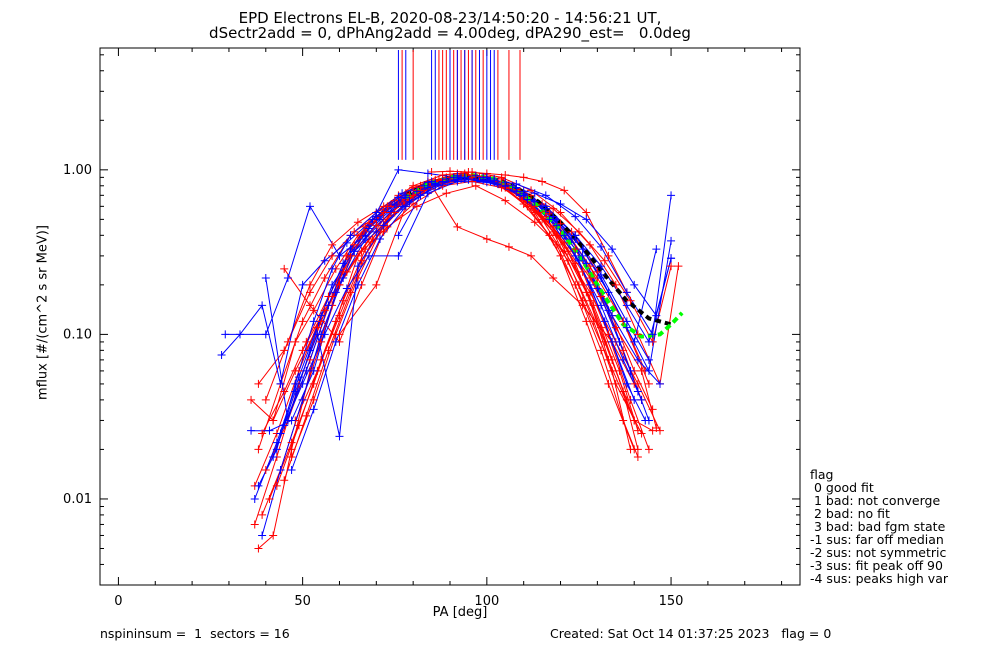 The image size is (1000, 650). I want to click on legend-item: 2 bad: no fit, so click(850, 513).